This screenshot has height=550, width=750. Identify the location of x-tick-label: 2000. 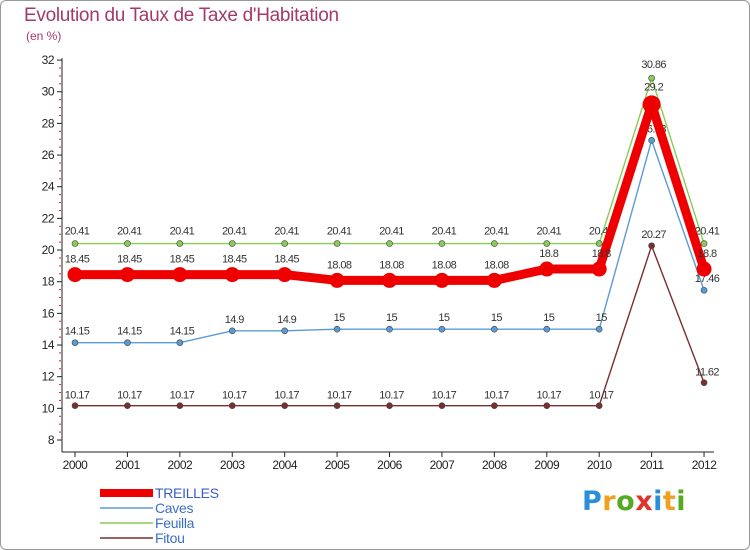
(76, 465).